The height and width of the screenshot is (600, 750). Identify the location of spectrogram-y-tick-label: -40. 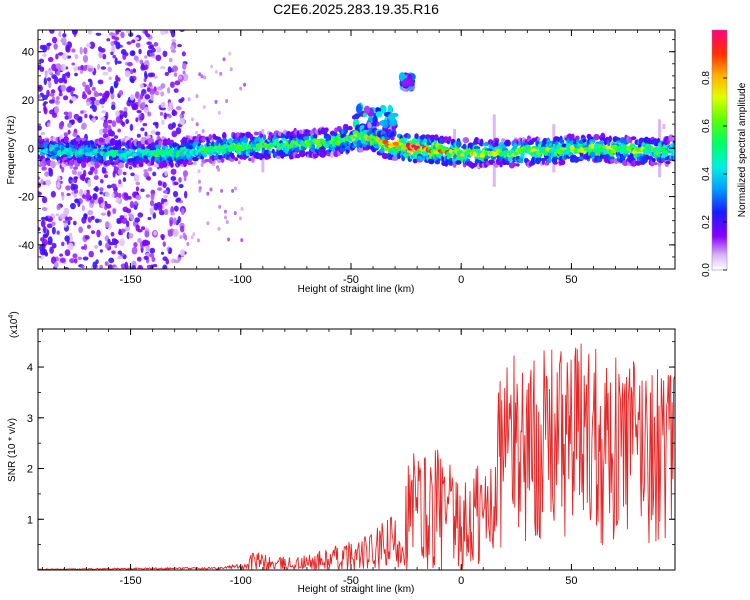
(26, 246).